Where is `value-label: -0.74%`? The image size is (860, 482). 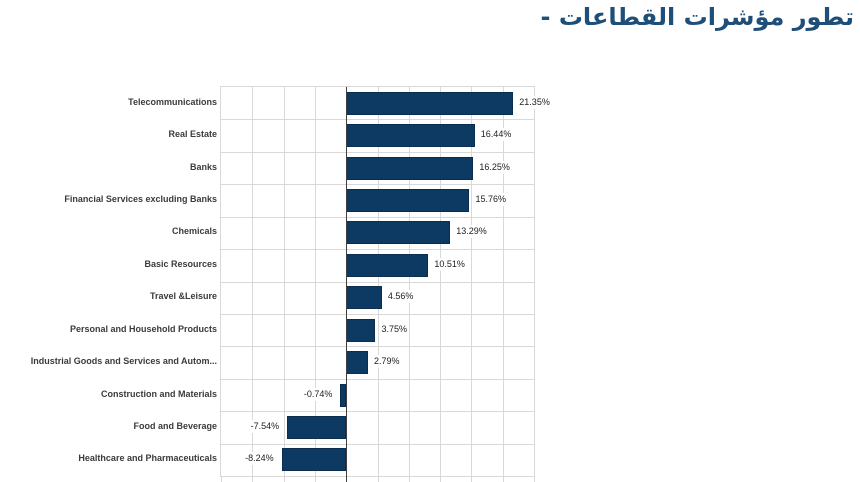 value-label: -0.74% is located at coordinates (318, 394).